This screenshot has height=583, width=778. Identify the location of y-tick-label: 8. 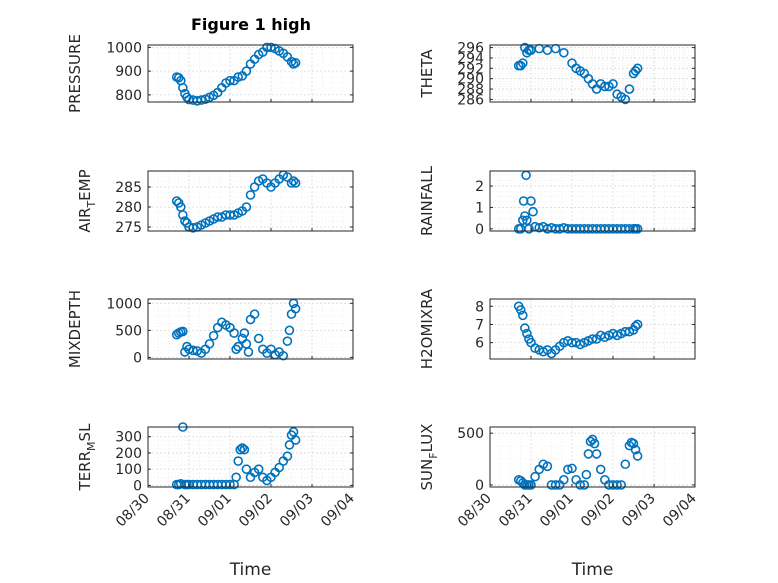
(479, 307).